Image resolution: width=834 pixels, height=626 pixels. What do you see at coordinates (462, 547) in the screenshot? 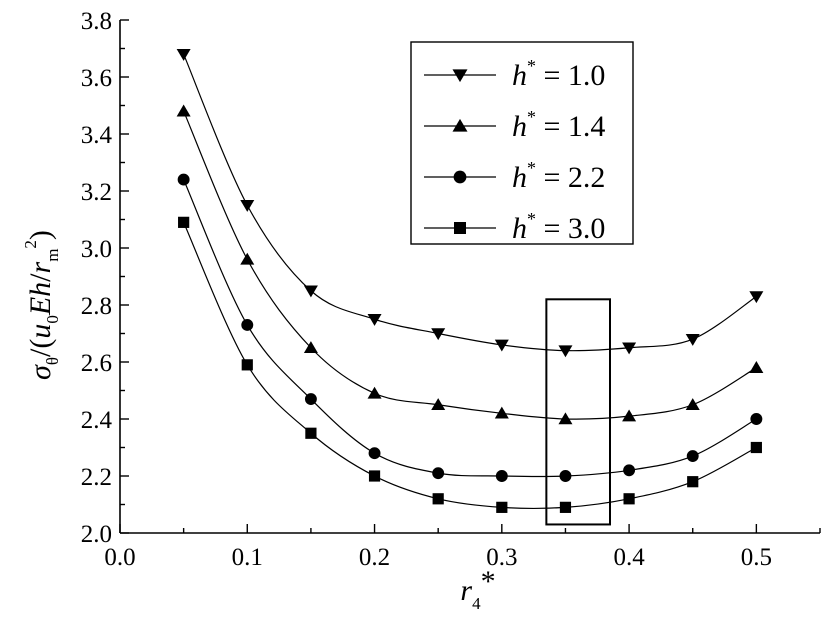
I see `x-ticks: 0.0 0.1 0.2 0.3 0.4 0.5` at bounding box center [462, 547].